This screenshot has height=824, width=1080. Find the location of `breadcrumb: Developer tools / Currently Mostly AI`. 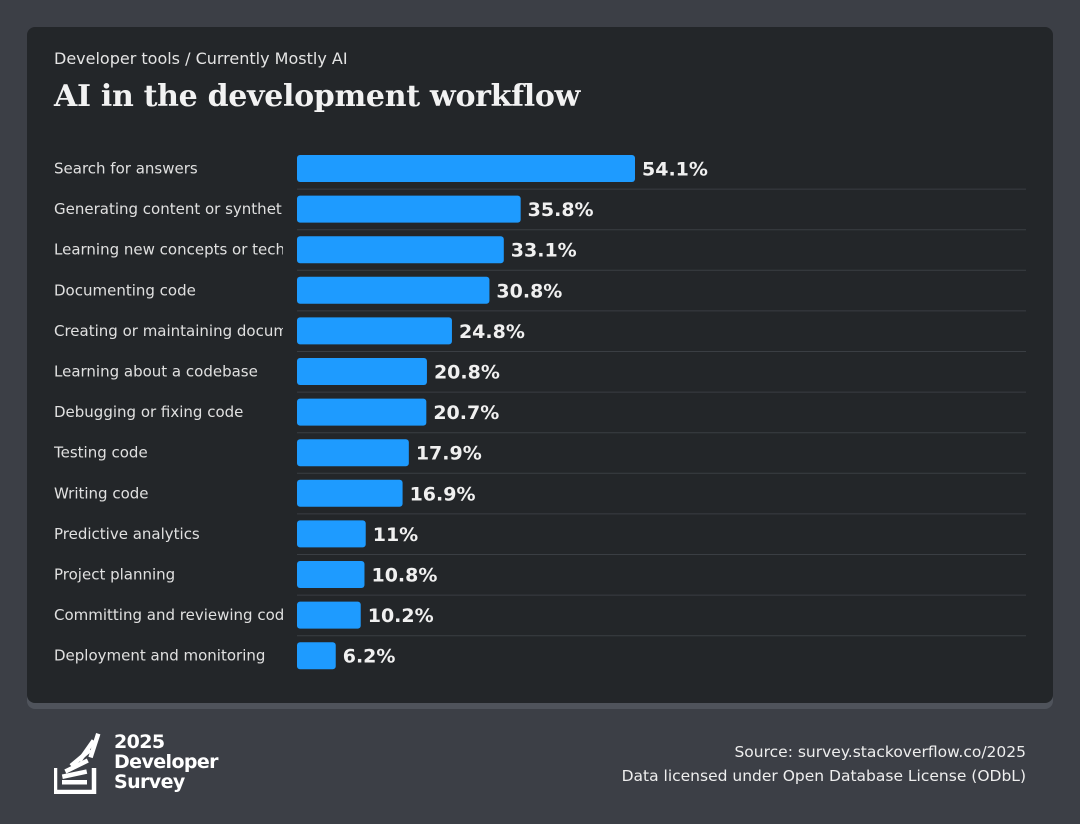

breadcrumb: Developer tools / Currently Mostly AI is located at coordinates (201, 58).